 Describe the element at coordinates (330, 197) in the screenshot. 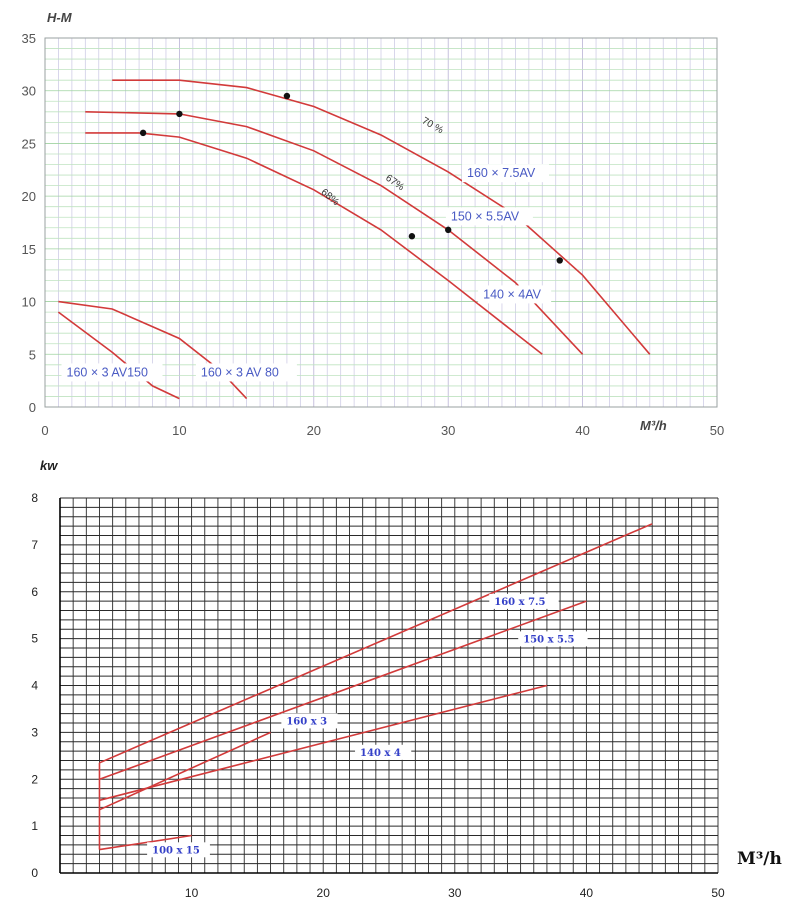

I see `efficiency-label: 68%` at that location.